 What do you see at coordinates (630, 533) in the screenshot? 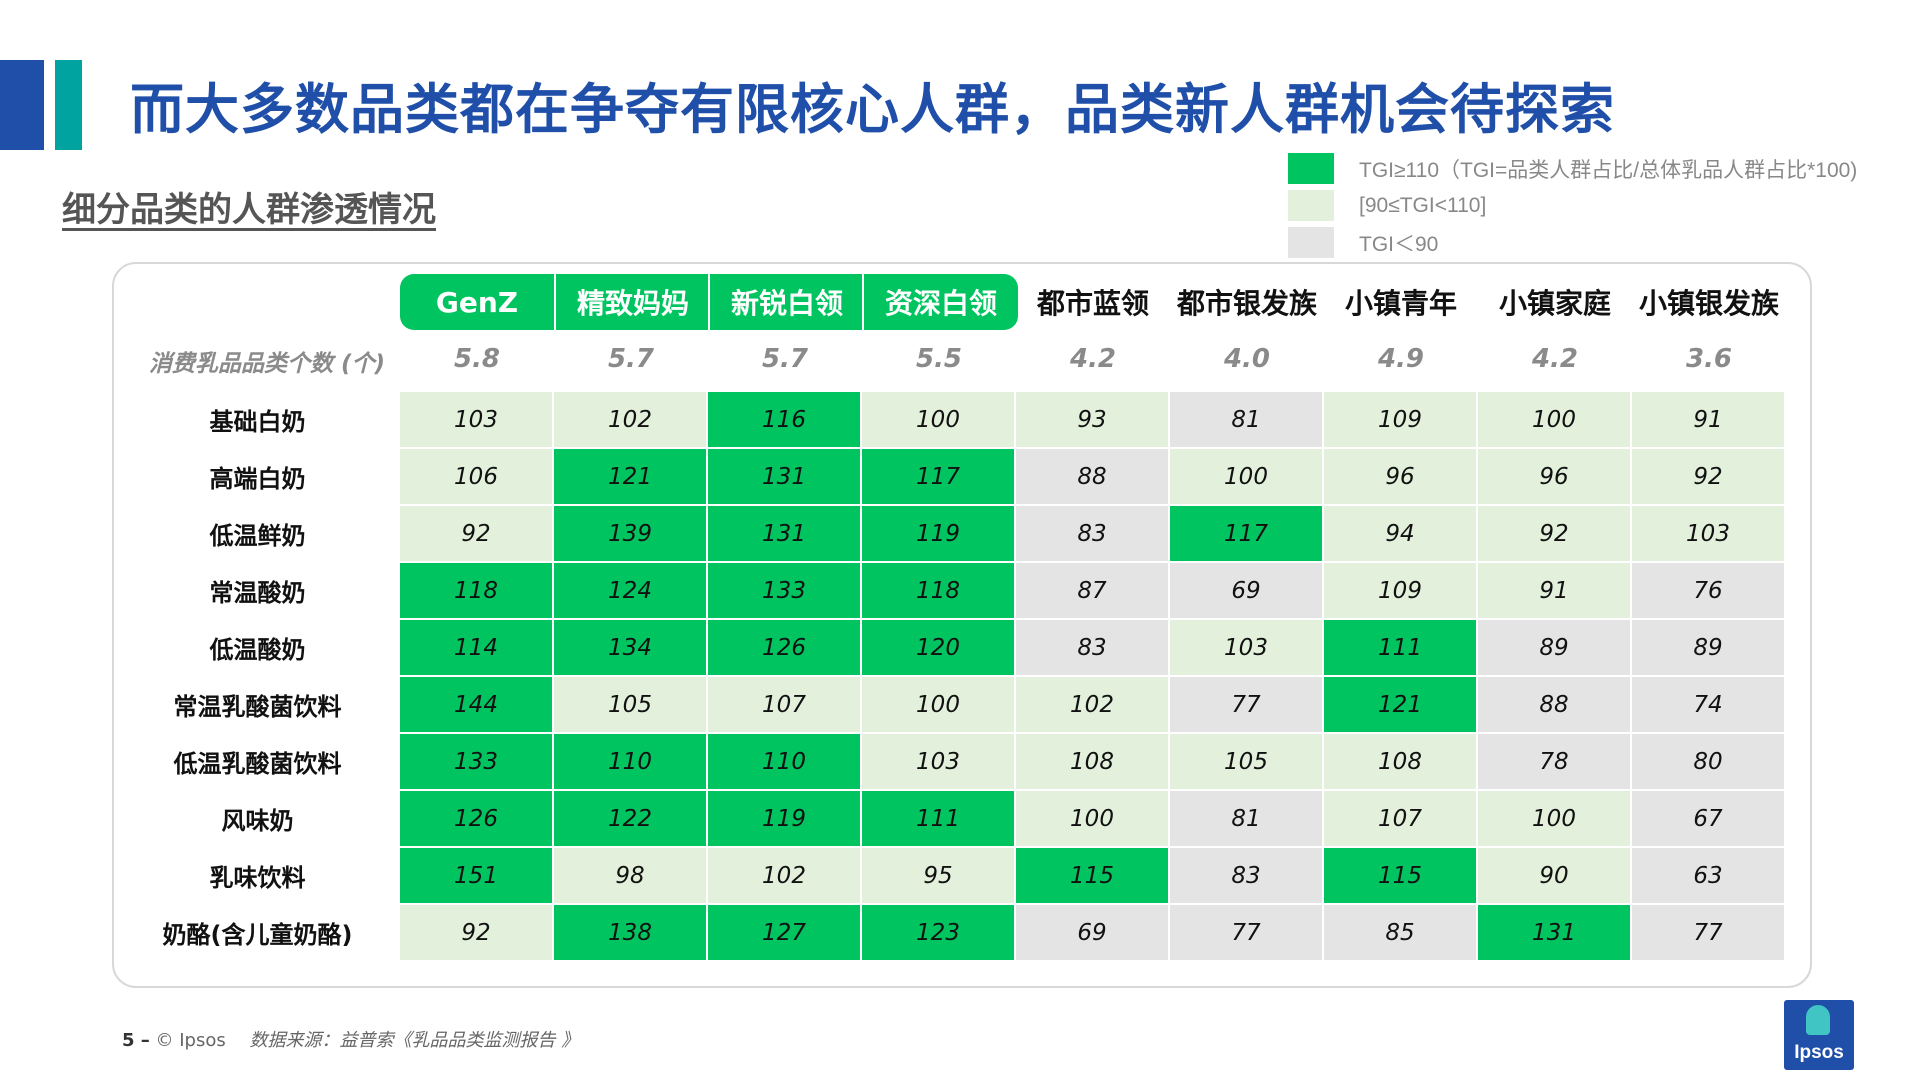
I see `heatmap-cell: 139` at bounding box center [630, 533].